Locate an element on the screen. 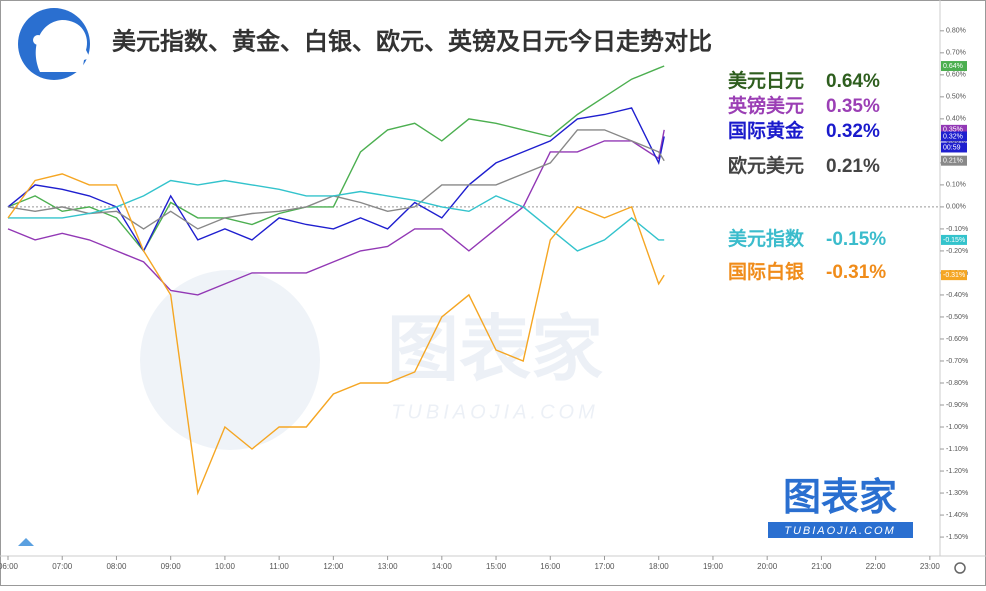  axis-tag-label: 0.32% is located at coordinates (953, 136).